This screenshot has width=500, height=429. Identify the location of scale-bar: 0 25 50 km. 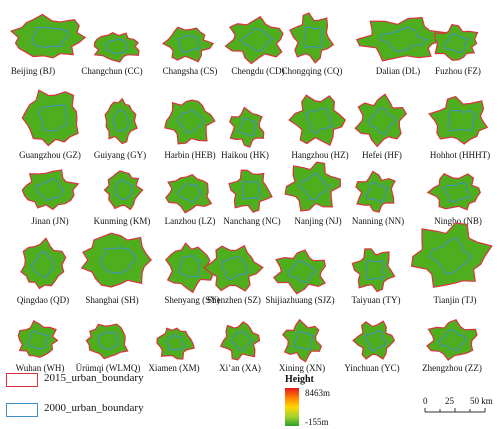
(450, 411).